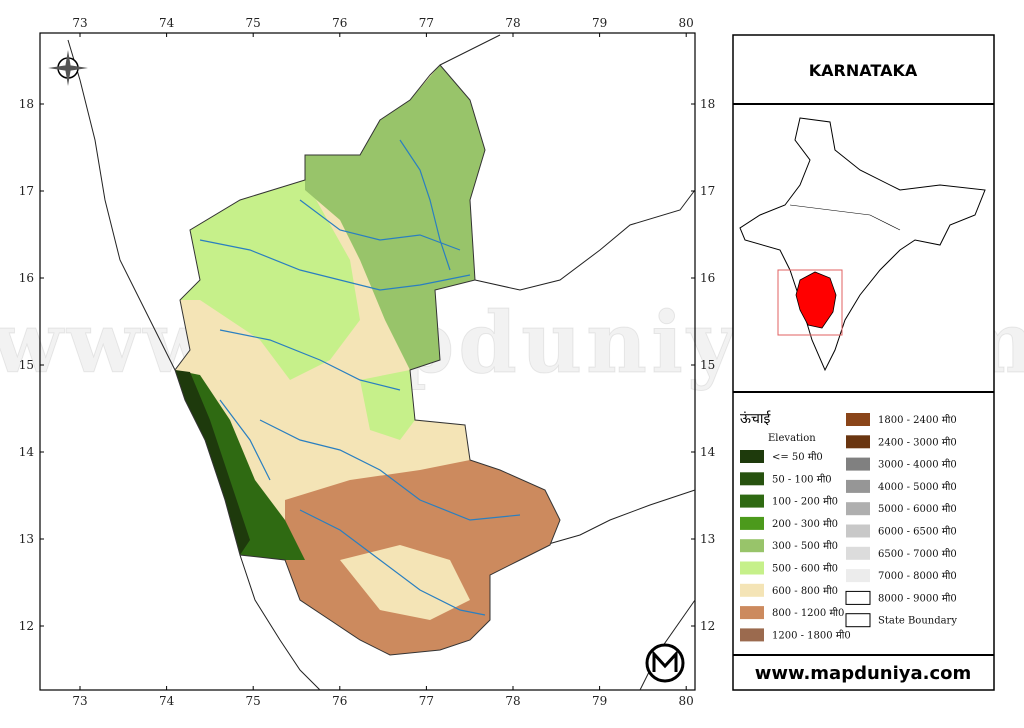 This screenshot has height=728, width=1024. What do you see at coordinates (26, 191) in the screenshot?
I see `lat-label-left: 17` at bounding box center [26, 191].